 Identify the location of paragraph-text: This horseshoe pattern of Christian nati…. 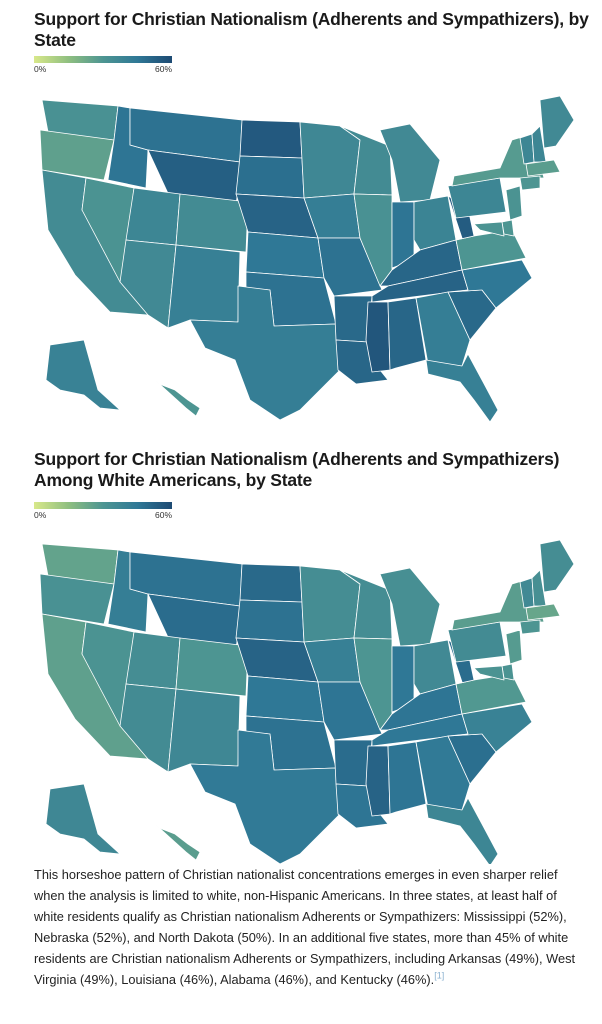
(305, 927).